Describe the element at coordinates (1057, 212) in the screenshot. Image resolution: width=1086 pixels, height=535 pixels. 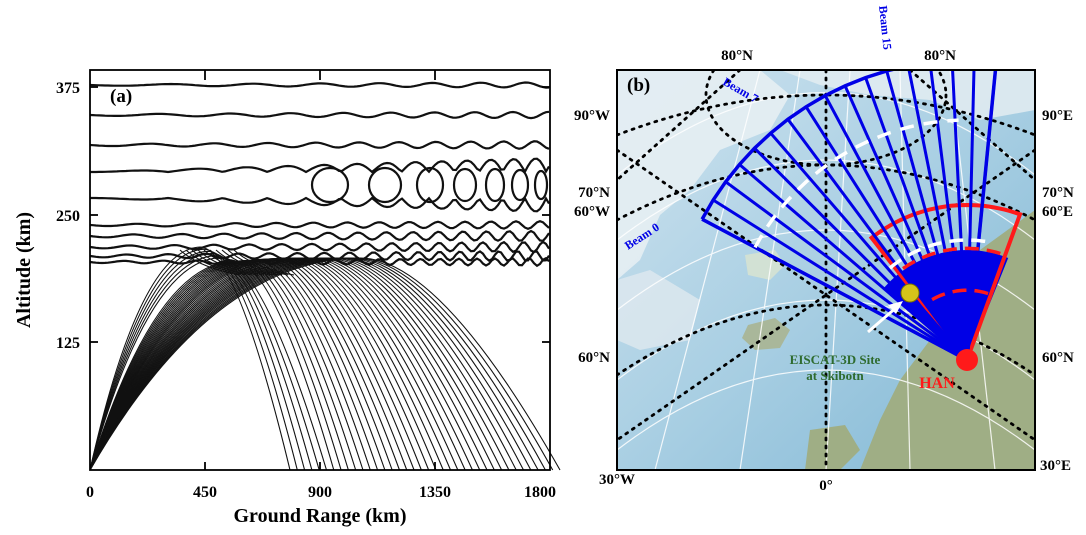
I see `lon-label: 60°E` at that location.